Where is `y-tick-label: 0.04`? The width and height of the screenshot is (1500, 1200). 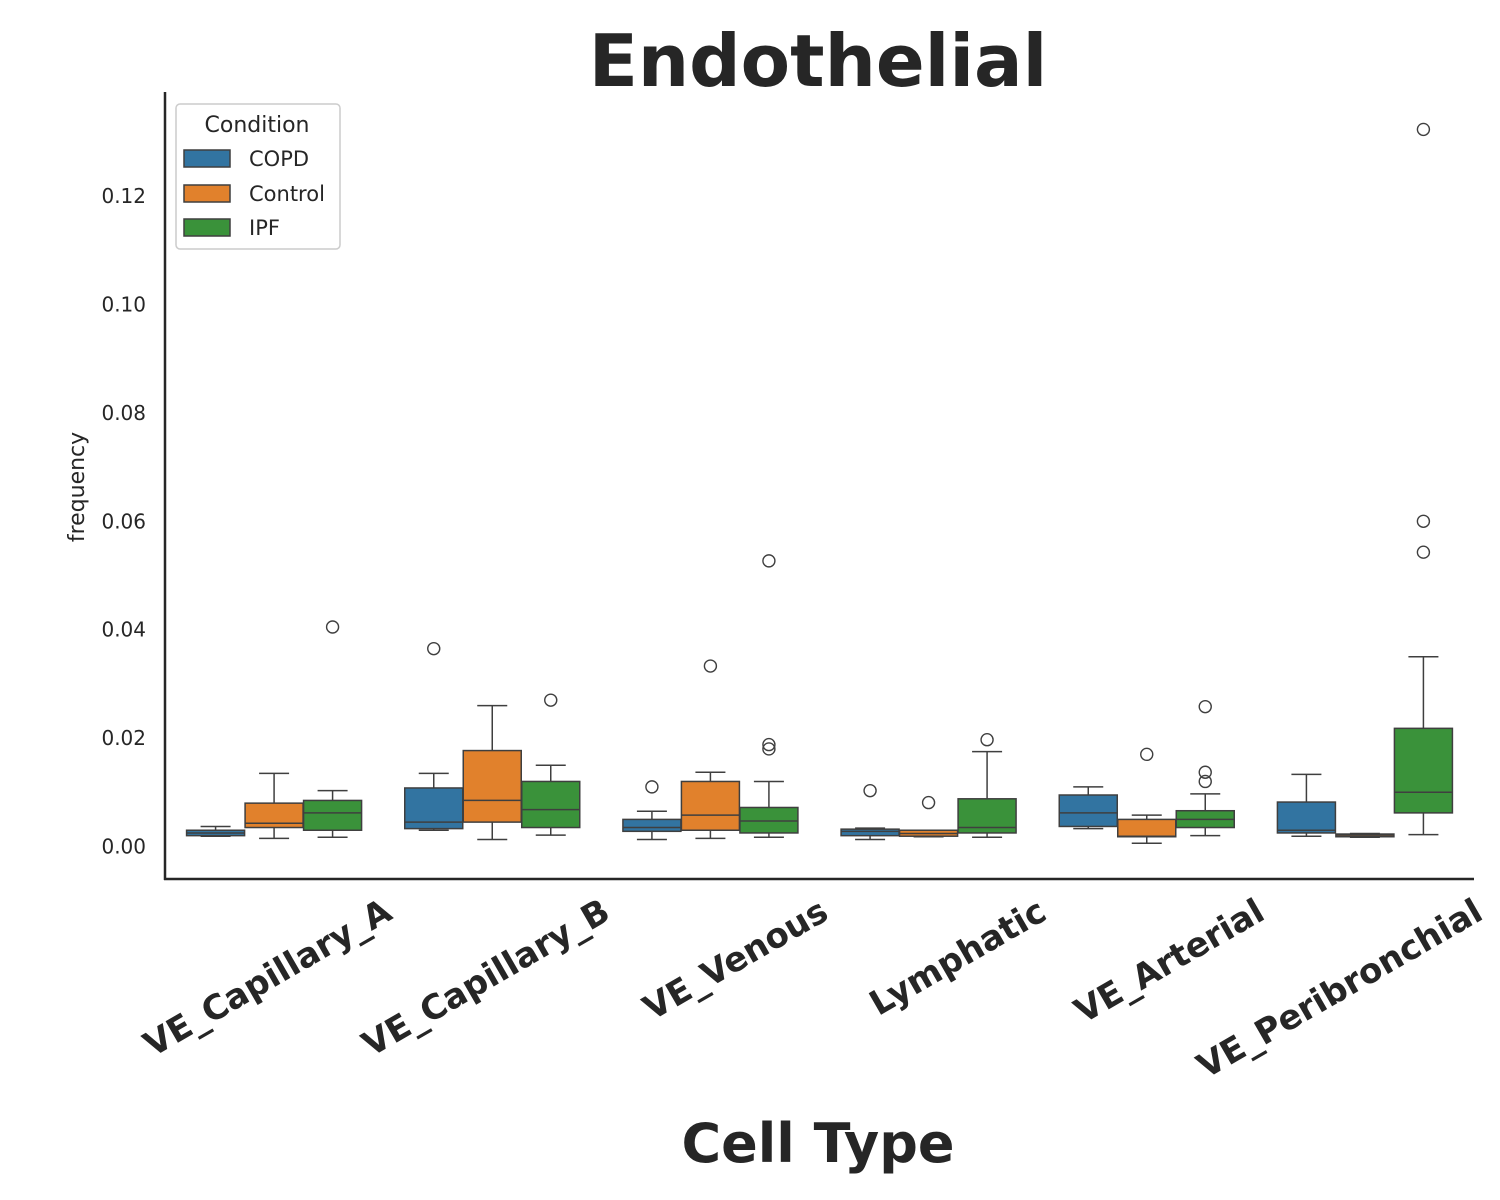 y-tick-label: 0.04 is located at coordinates (123, 630).